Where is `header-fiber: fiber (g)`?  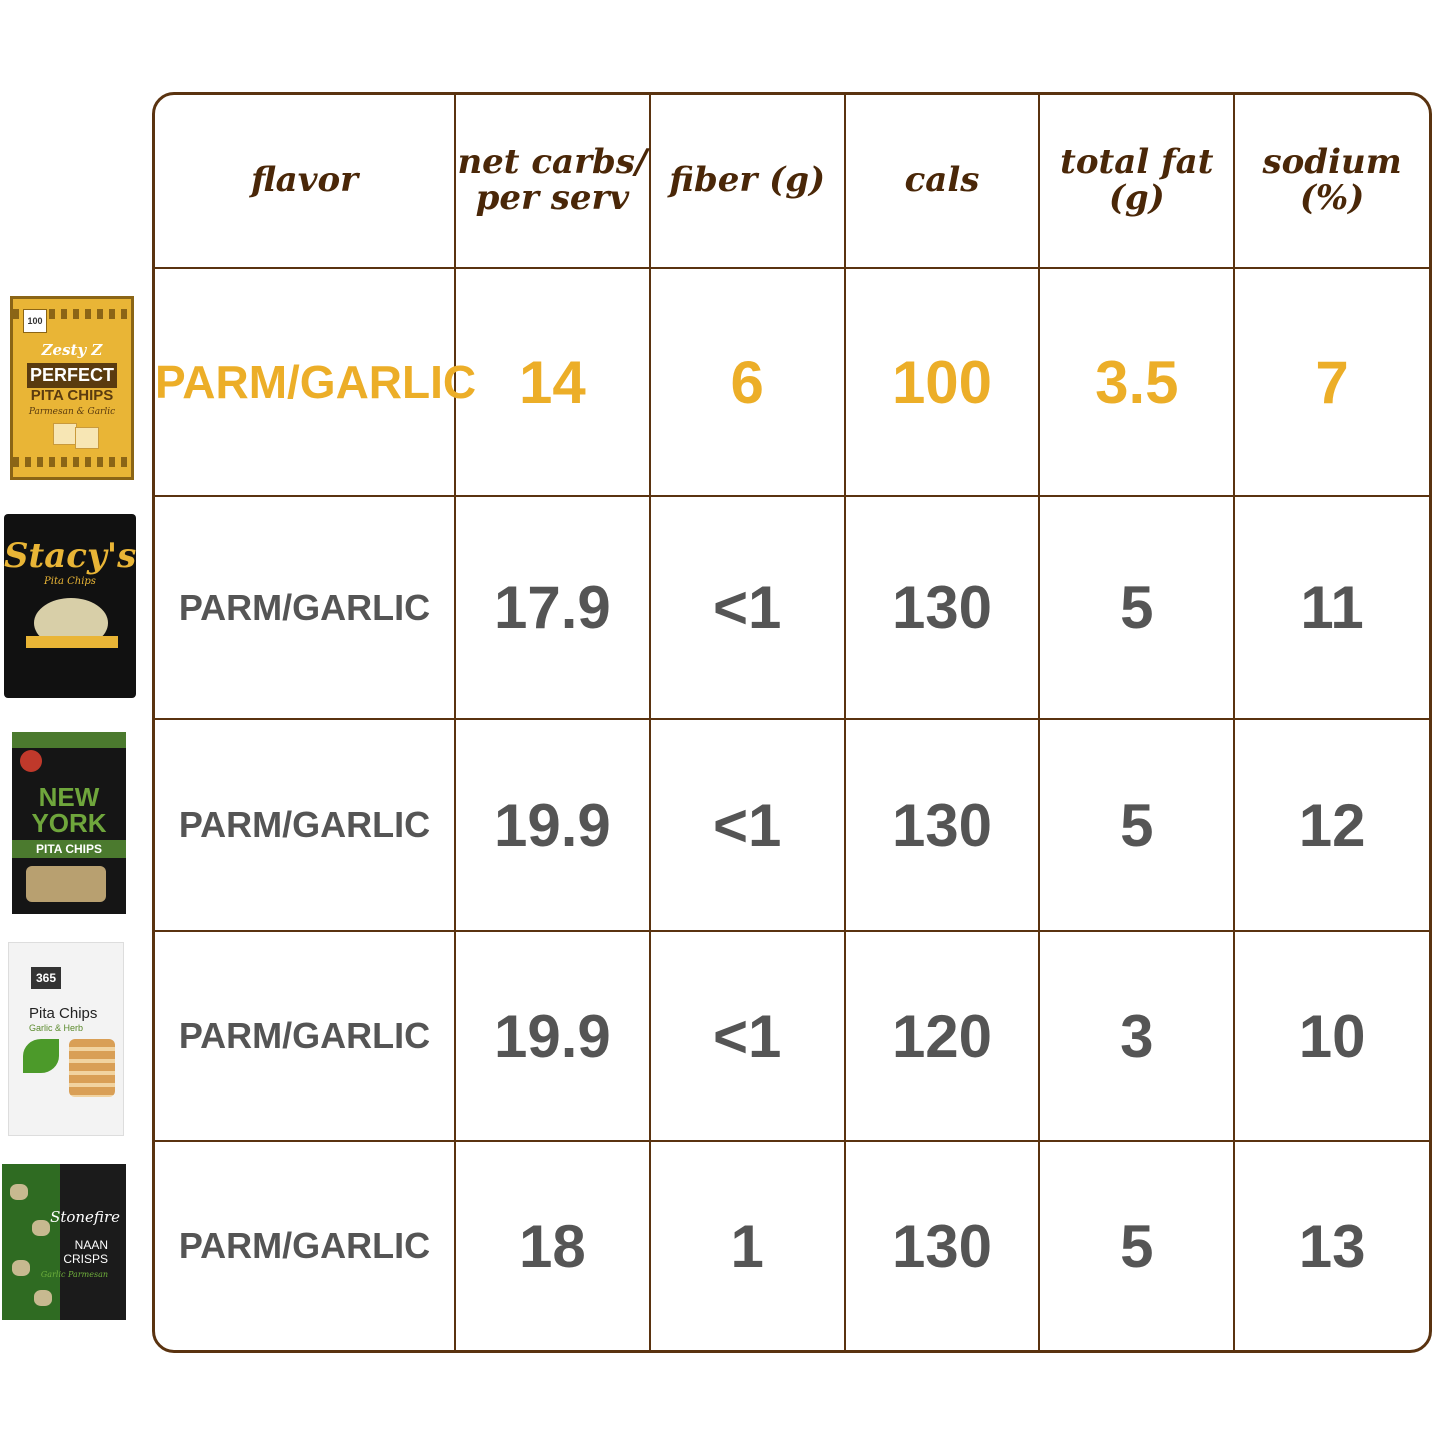
header-fiber: fiber (g) is located at coordinates (747, 182).